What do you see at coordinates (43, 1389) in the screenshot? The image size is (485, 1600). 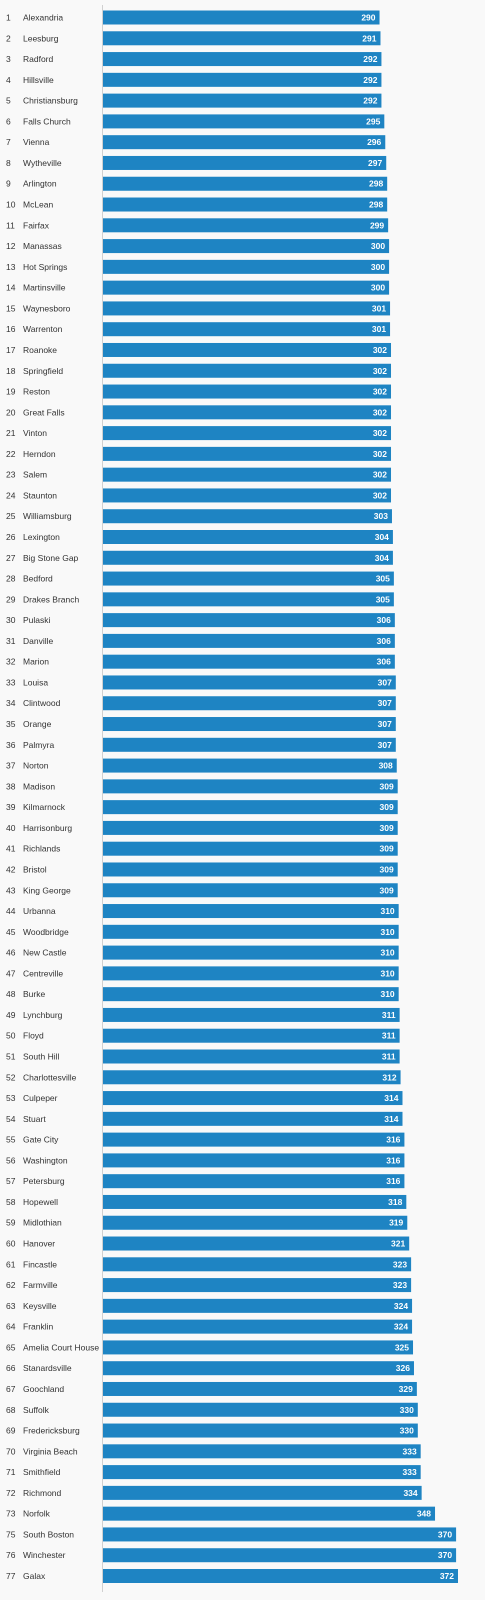 I see `category-label: Goochland` at bounding box center [43, 1389].